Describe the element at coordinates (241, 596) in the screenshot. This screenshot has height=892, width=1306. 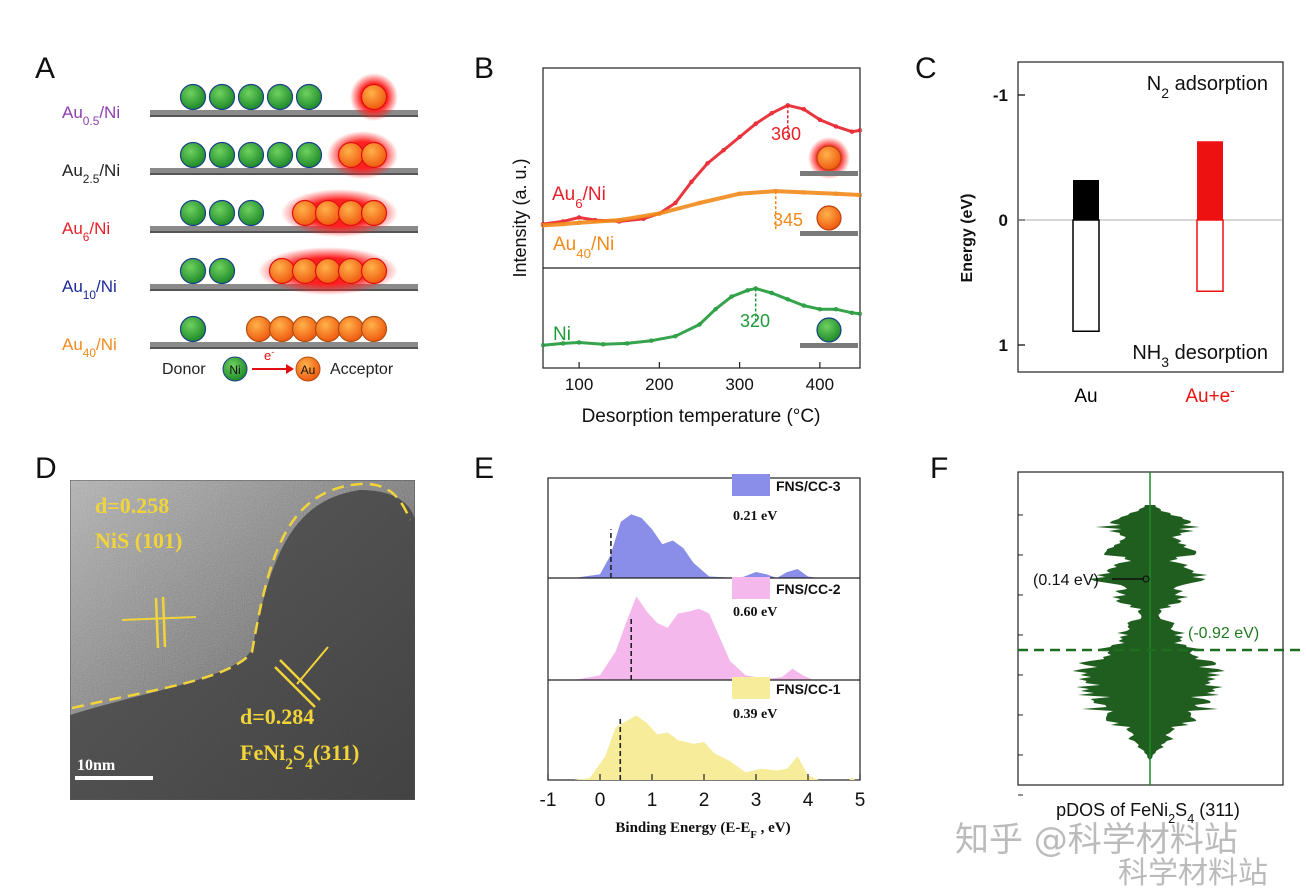
I see `tem-boundary-line` at that location.